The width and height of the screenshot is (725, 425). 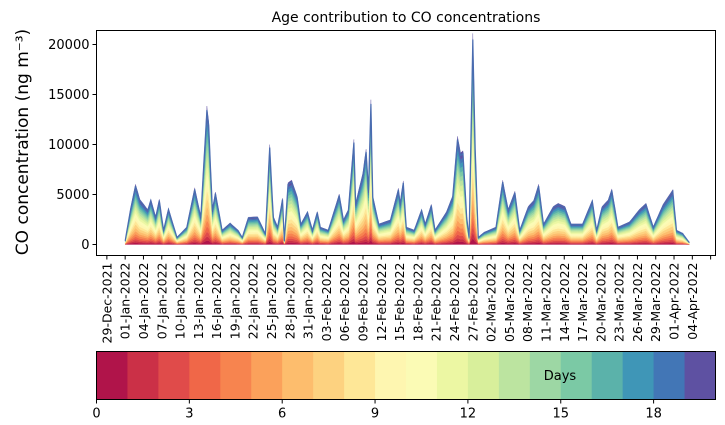 What do you see at coordinates (564, 303) in the screenshot?
I see `x-tick-label: 14-Mar-2022` at bounding box center [564, 303].